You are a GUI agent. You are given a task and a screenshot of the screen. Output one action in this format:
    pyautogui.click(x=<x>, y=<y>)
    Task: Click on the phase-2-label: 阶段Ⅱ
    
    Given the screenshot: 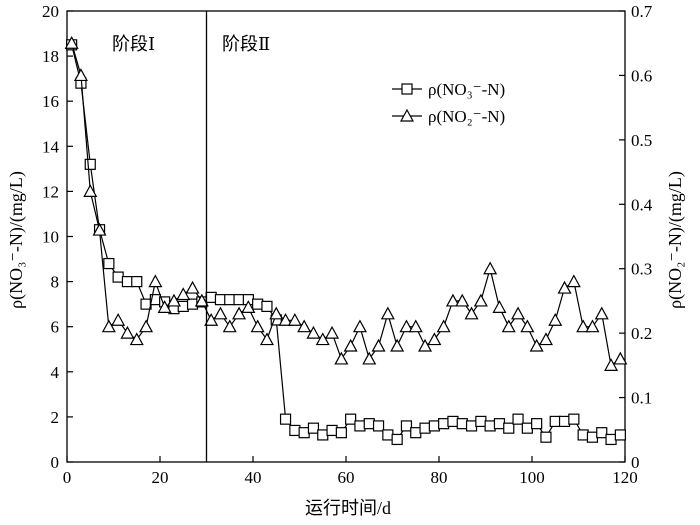 What is the action you would take?
    pyautogui.click(x=246, y=44)
    